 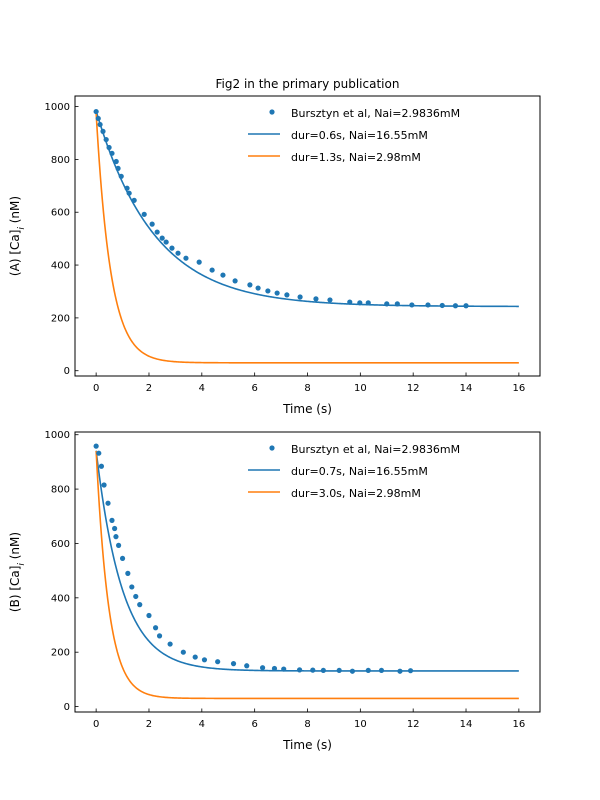 I want to click on y-tick-label: 0, so click(x=67, y=707).